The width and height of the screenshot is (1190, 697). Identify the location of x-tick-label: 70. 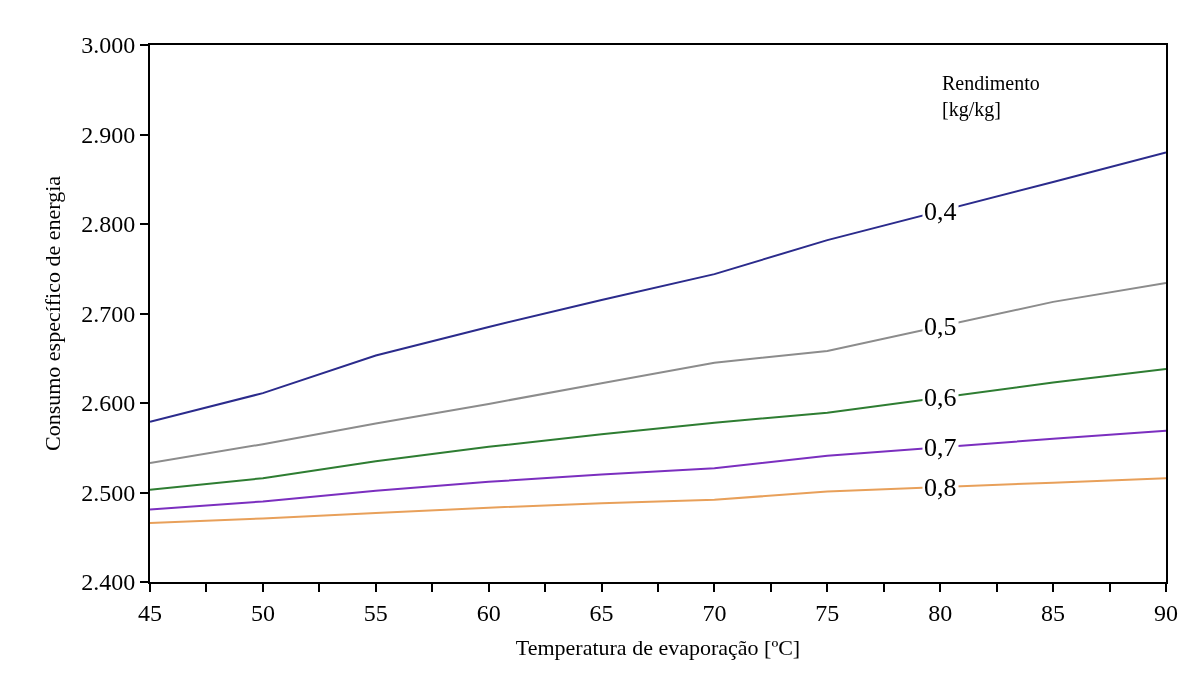
(714, 612).